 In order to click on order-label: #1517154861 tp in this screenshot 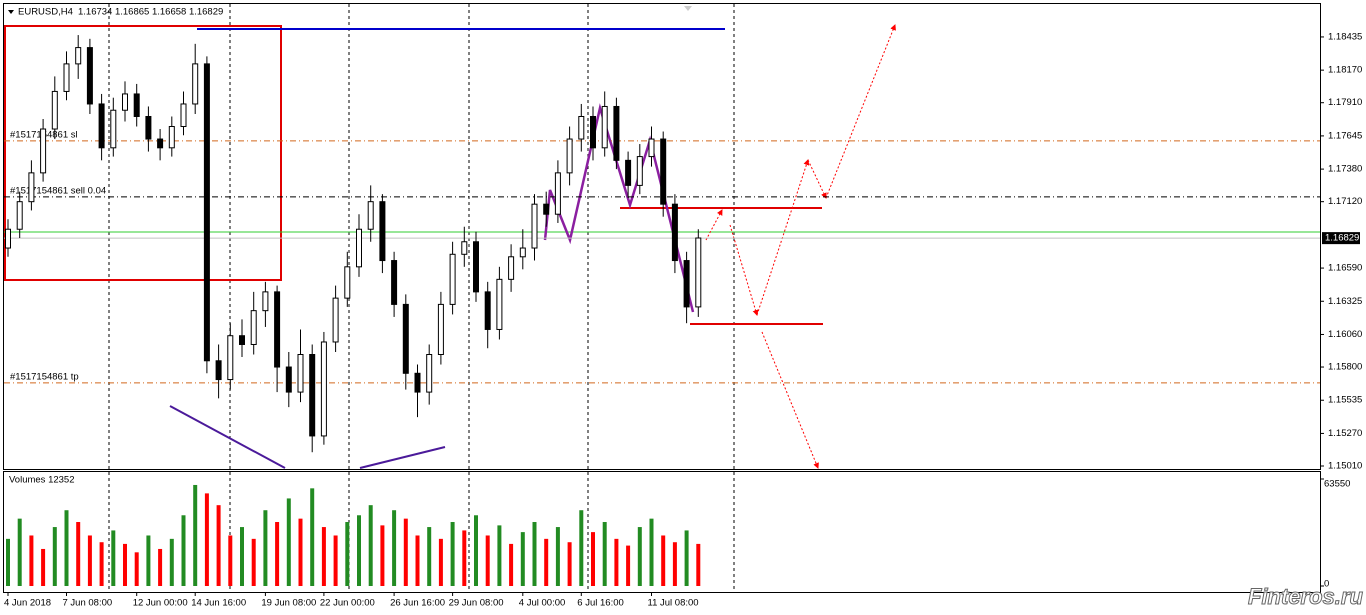, I will do `click(44, 376)`.